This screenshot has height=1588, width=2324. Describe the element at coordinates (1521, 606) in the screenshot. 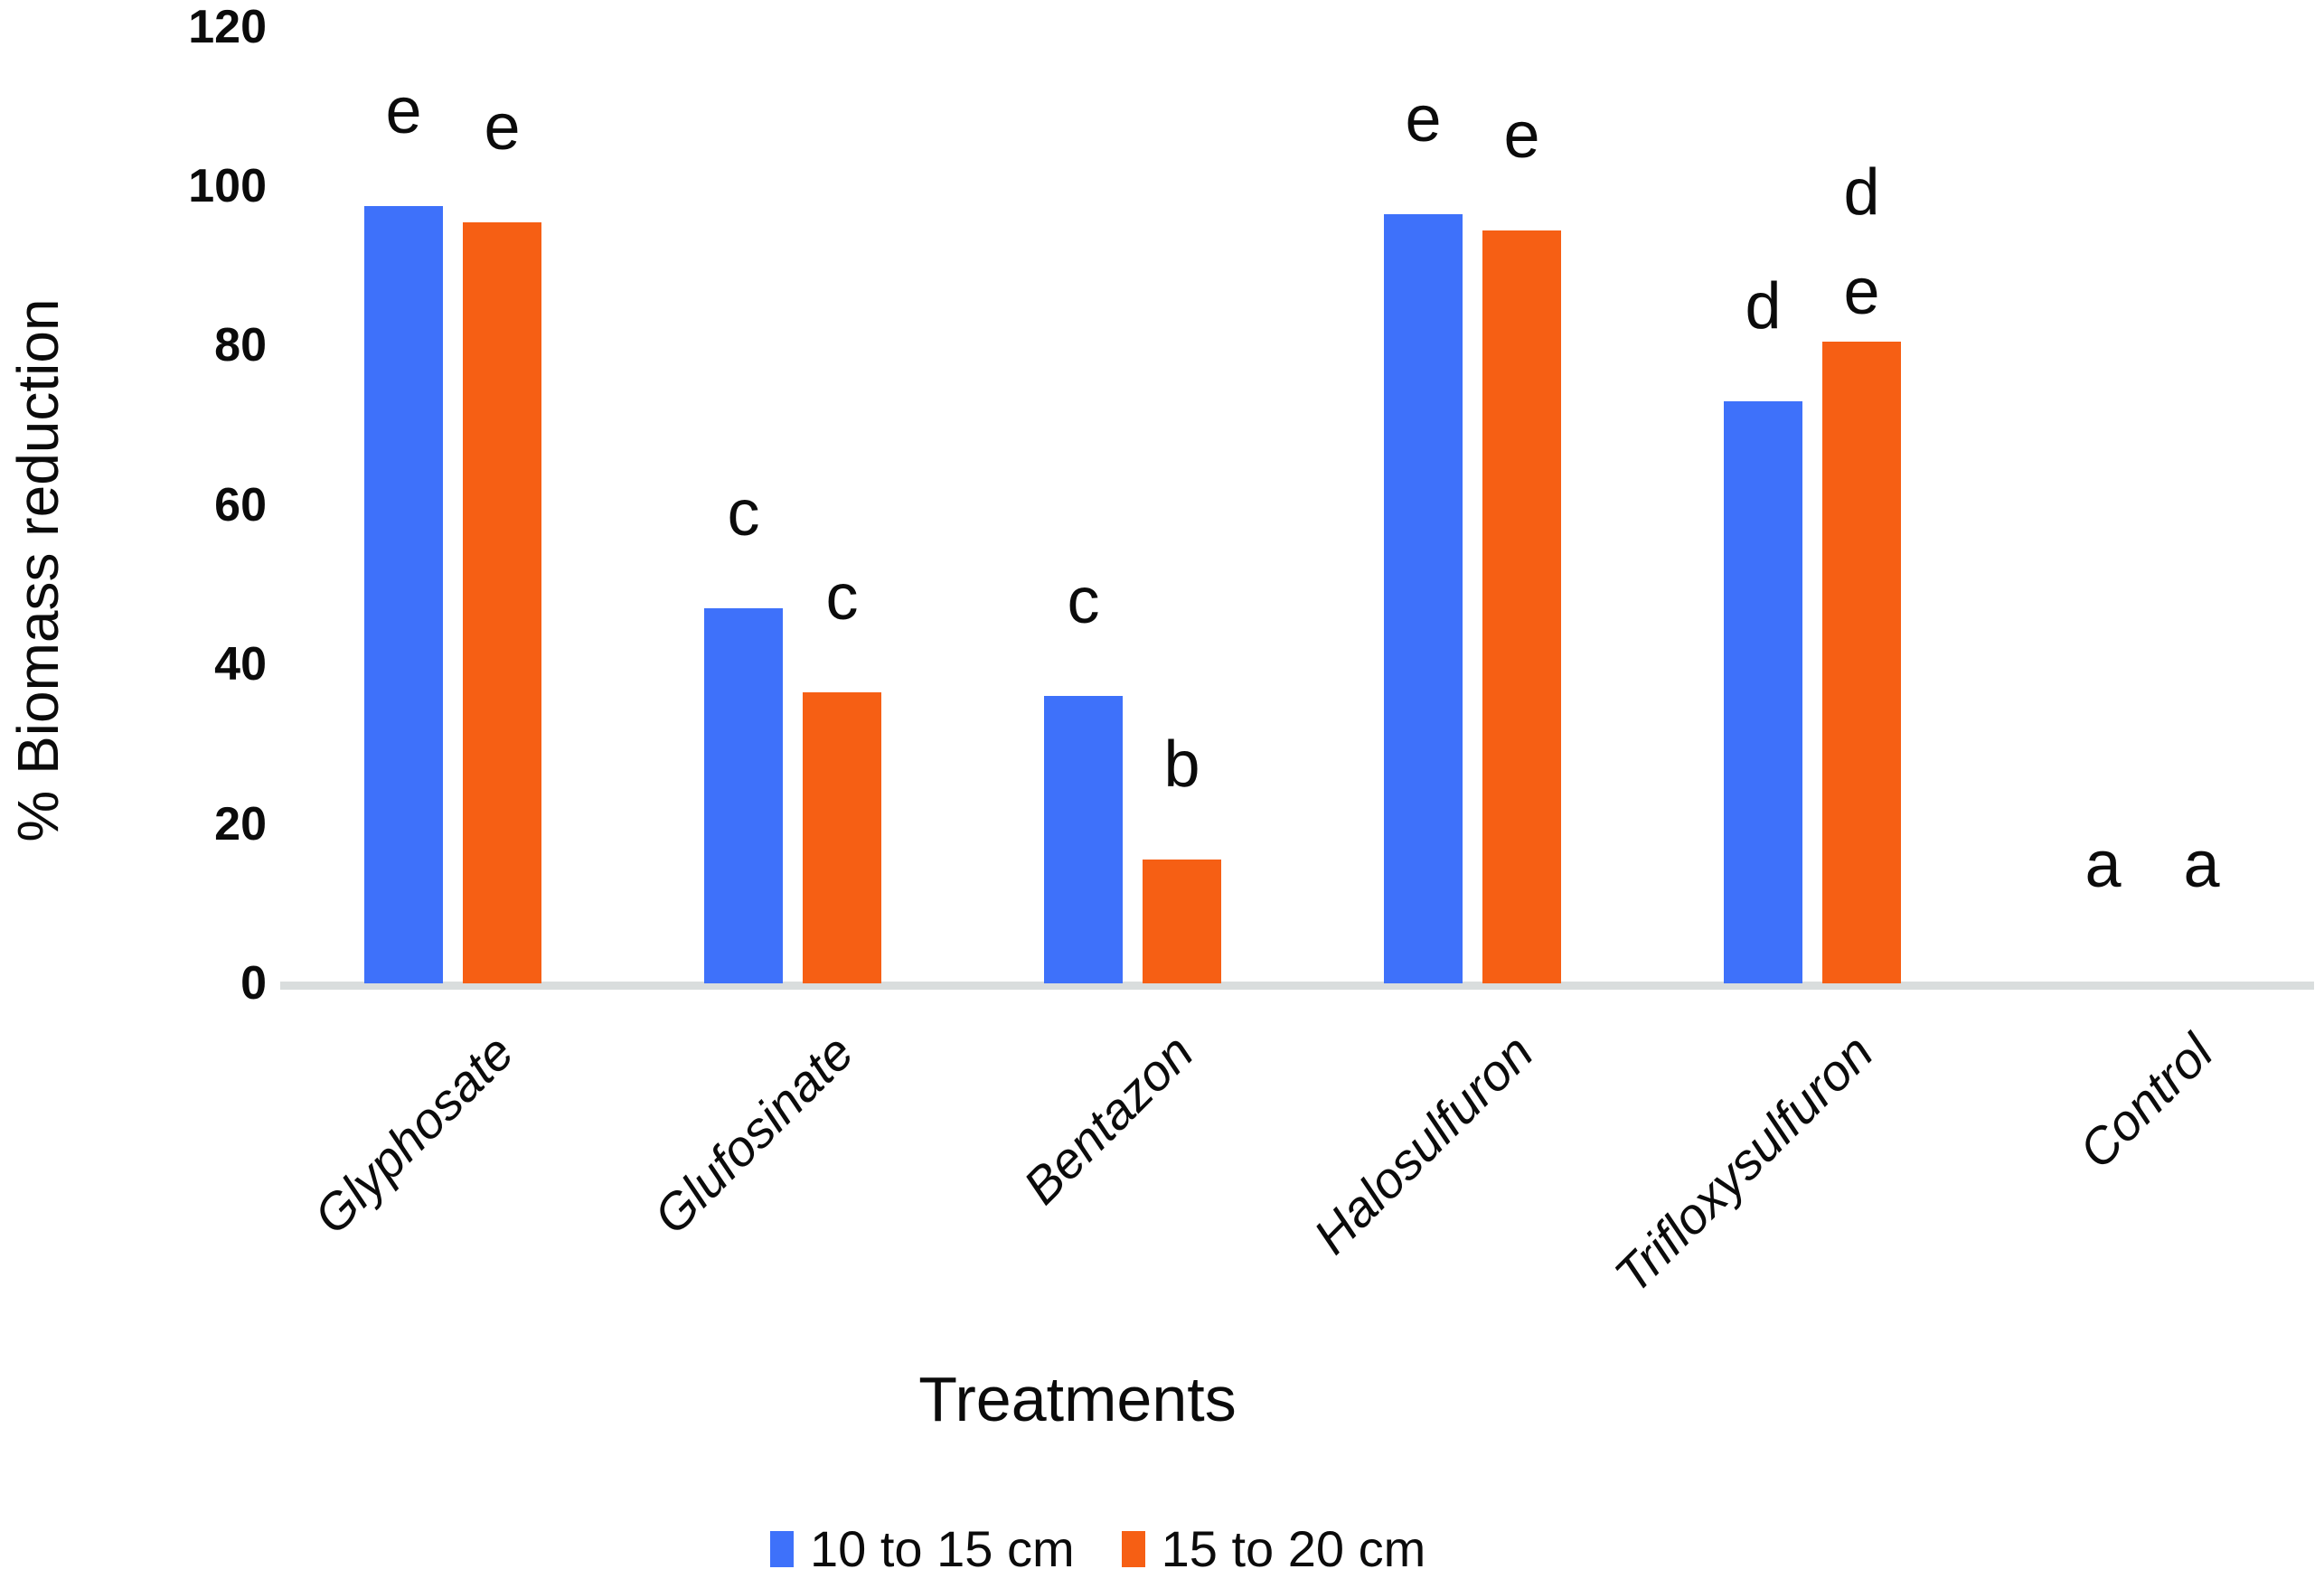

I see `bar-halosulfuron-series2` at that location.